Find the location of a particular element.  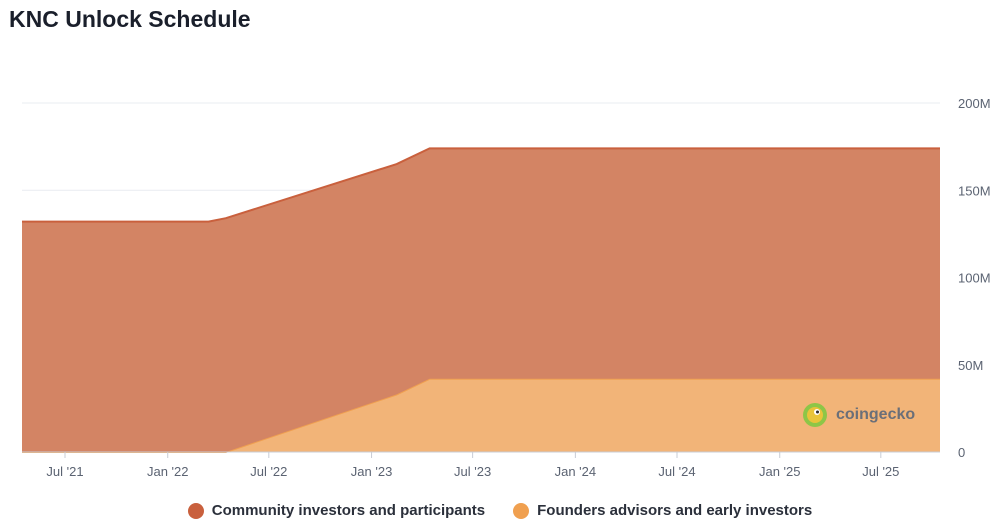

y-tick-label: 0 is located at coordinates (961, 452).